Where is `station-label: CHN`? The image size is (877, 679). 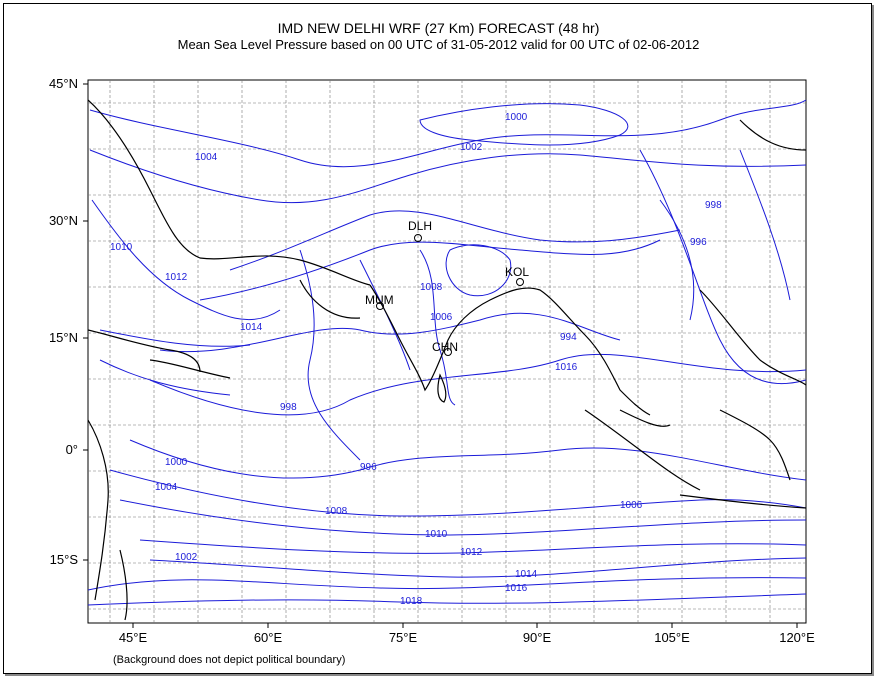
station-label: CHN is located at coordinates (445, 347).